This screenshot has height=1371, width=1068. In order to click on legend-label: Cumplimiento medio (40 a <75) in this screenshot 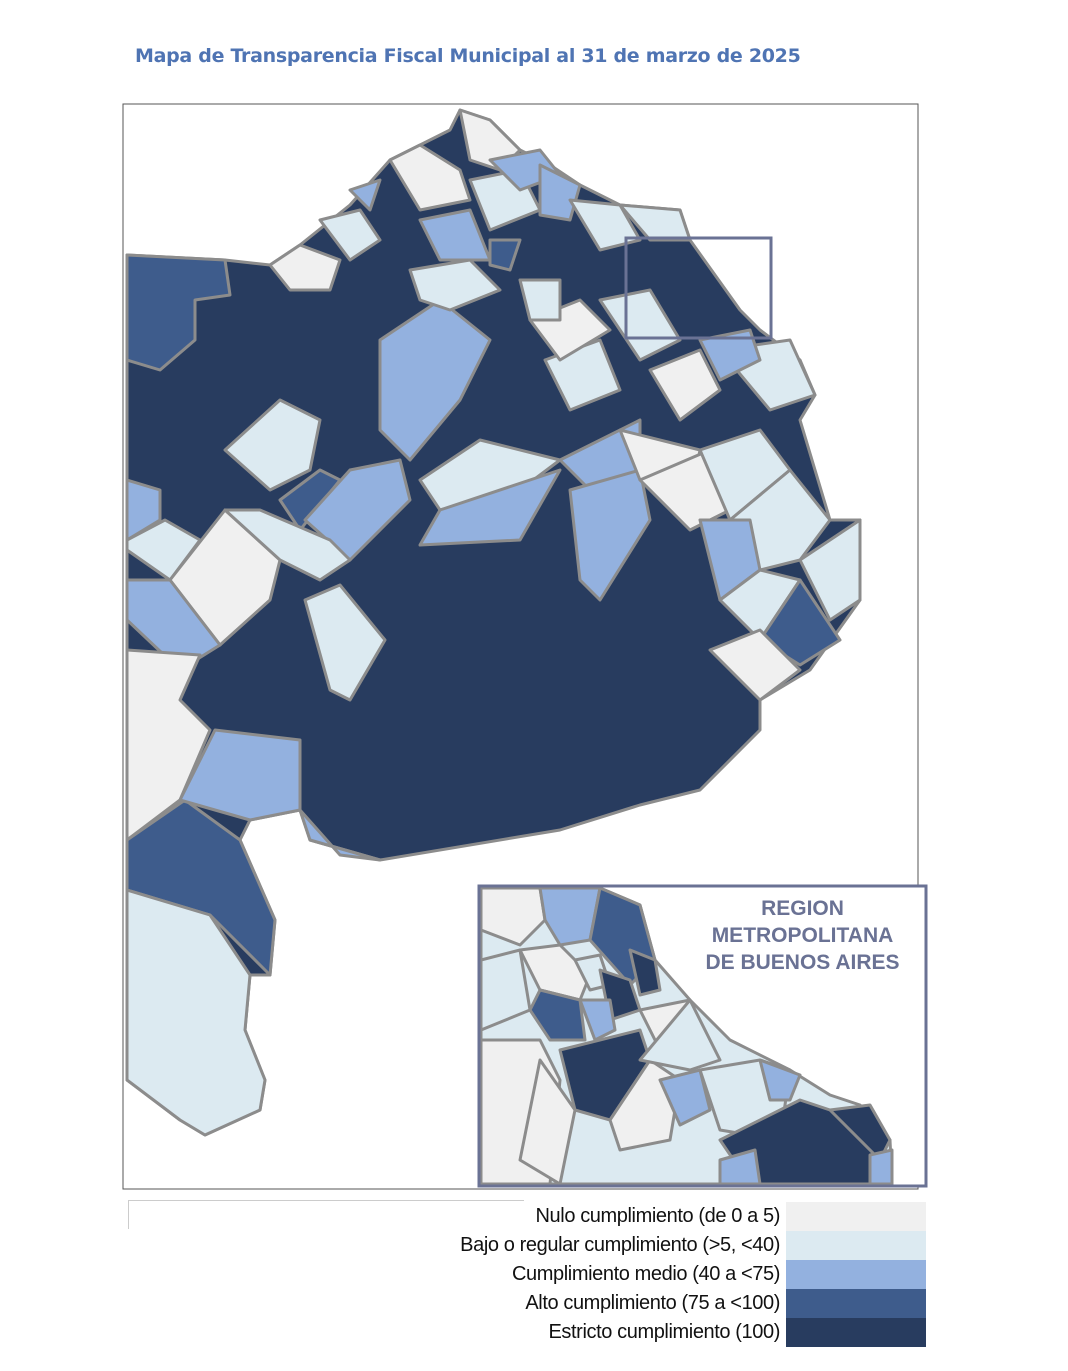, I will do `click(646, 1274)`.